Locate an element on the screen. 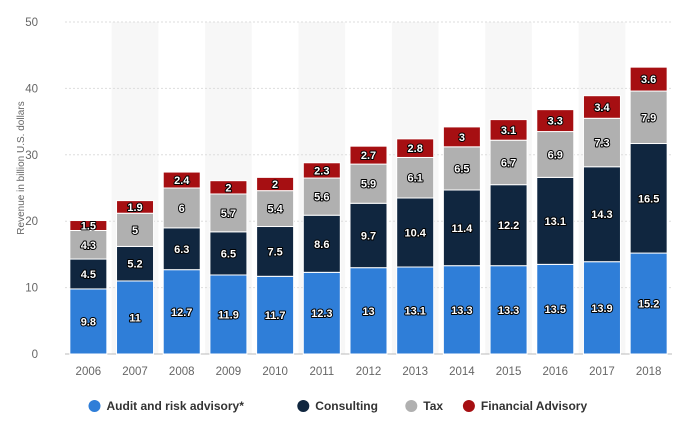  bar-data-label: 2.3 is located at coordinates (321, 171).